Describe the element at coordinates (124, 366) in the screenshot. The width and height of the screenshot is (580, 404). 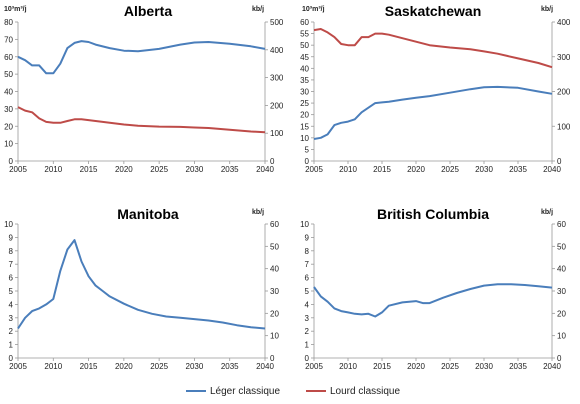
I see `x-tick-label-manitoba: 2020` at that location.